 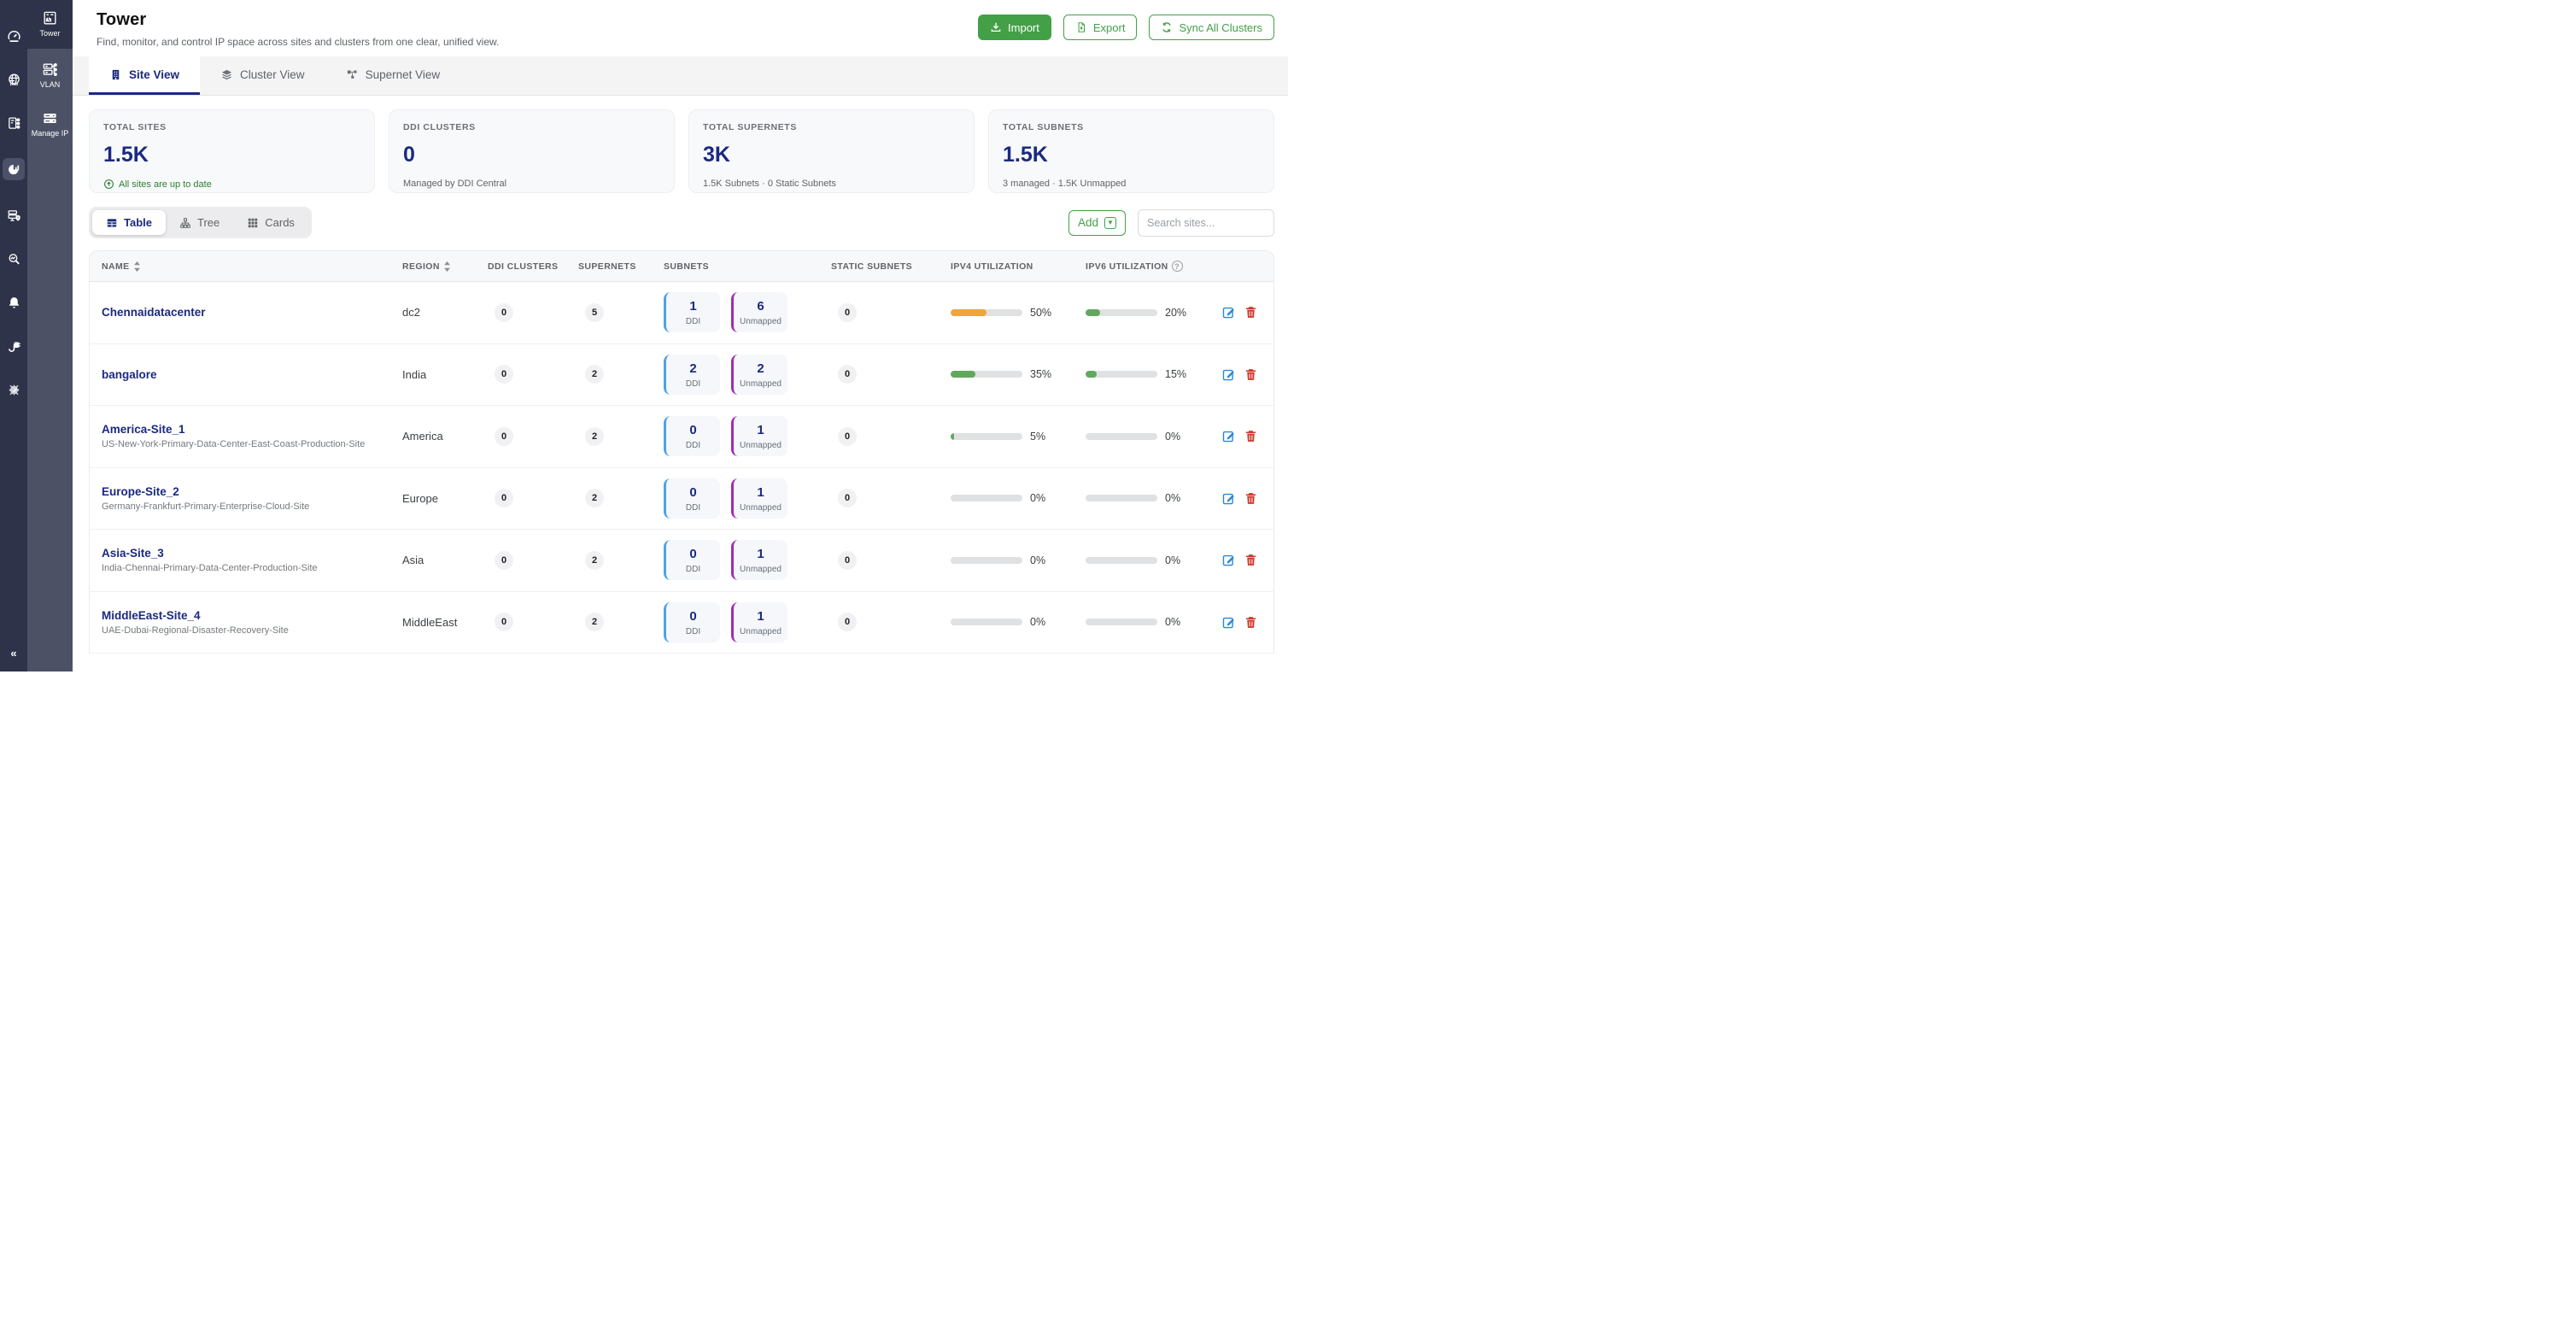 What do you see at coordinates (13, 123) in the screenshot?
I see `dhcp-server-icon` at bounding box center [13, 123].